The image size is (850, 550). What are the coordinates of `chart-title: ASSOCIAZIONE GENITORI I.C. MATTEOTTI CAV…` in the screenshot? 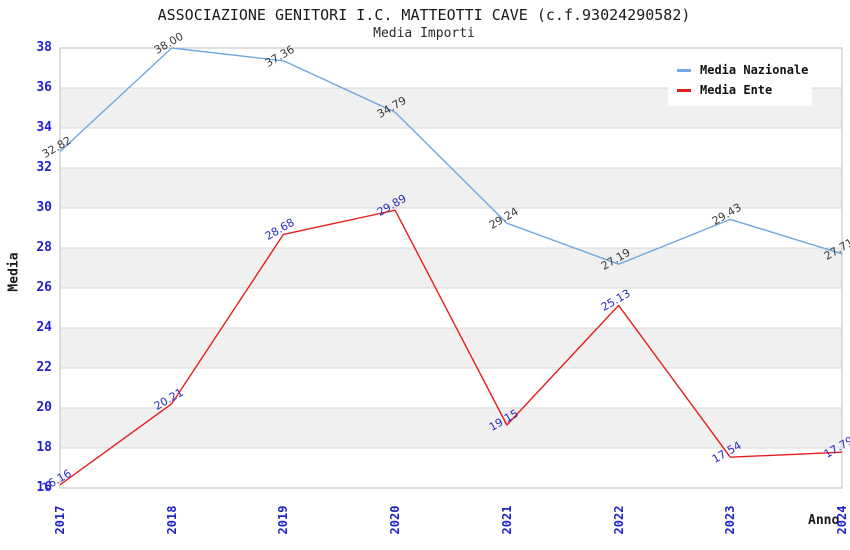 It's located at (424, 15).